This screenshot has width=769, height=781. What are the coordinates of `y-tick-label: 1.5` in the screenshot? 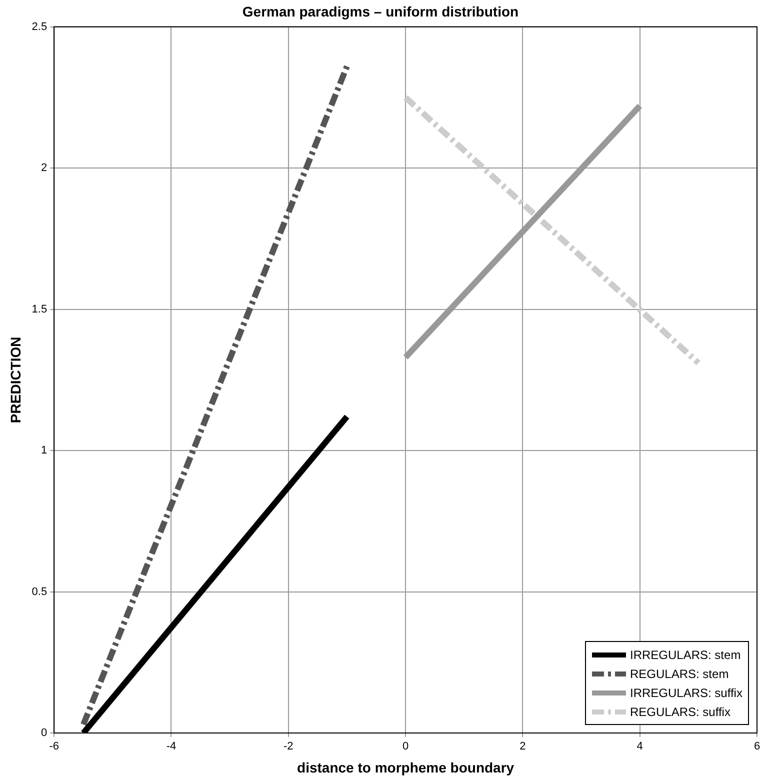 It's located at (40, 309).